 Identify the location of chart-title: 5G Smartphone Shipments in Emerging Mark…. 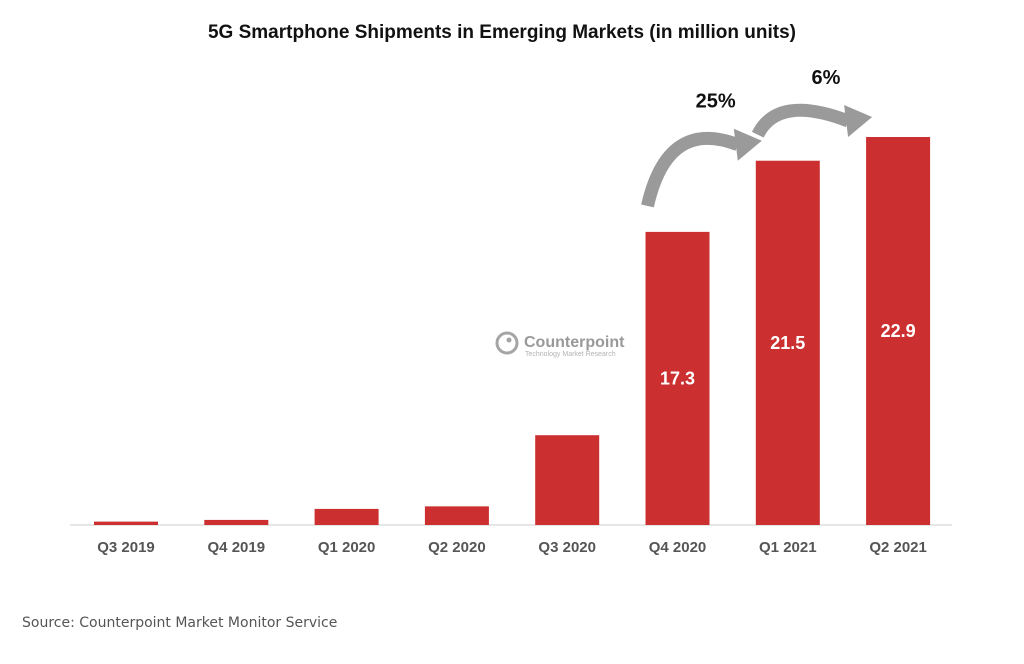
(502, 32).